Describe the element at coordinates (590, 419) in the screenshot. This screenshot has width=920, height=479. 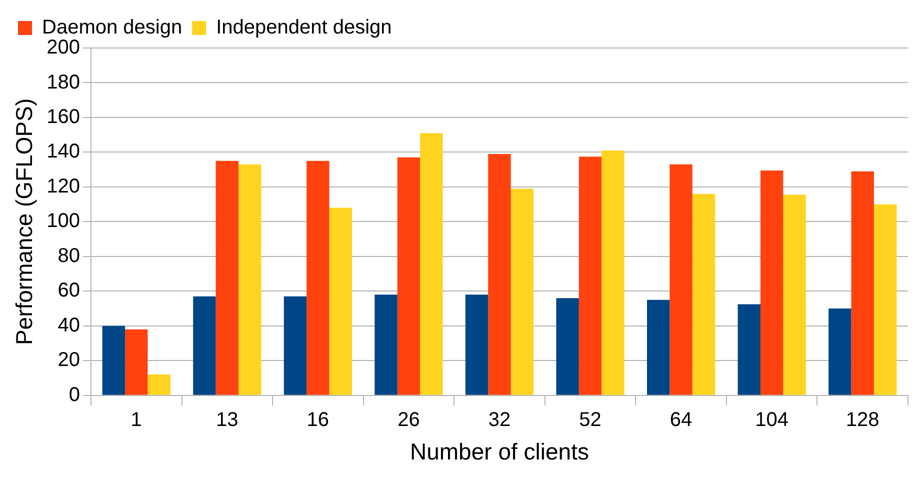
I see `x-tick-label: 52` at that location.